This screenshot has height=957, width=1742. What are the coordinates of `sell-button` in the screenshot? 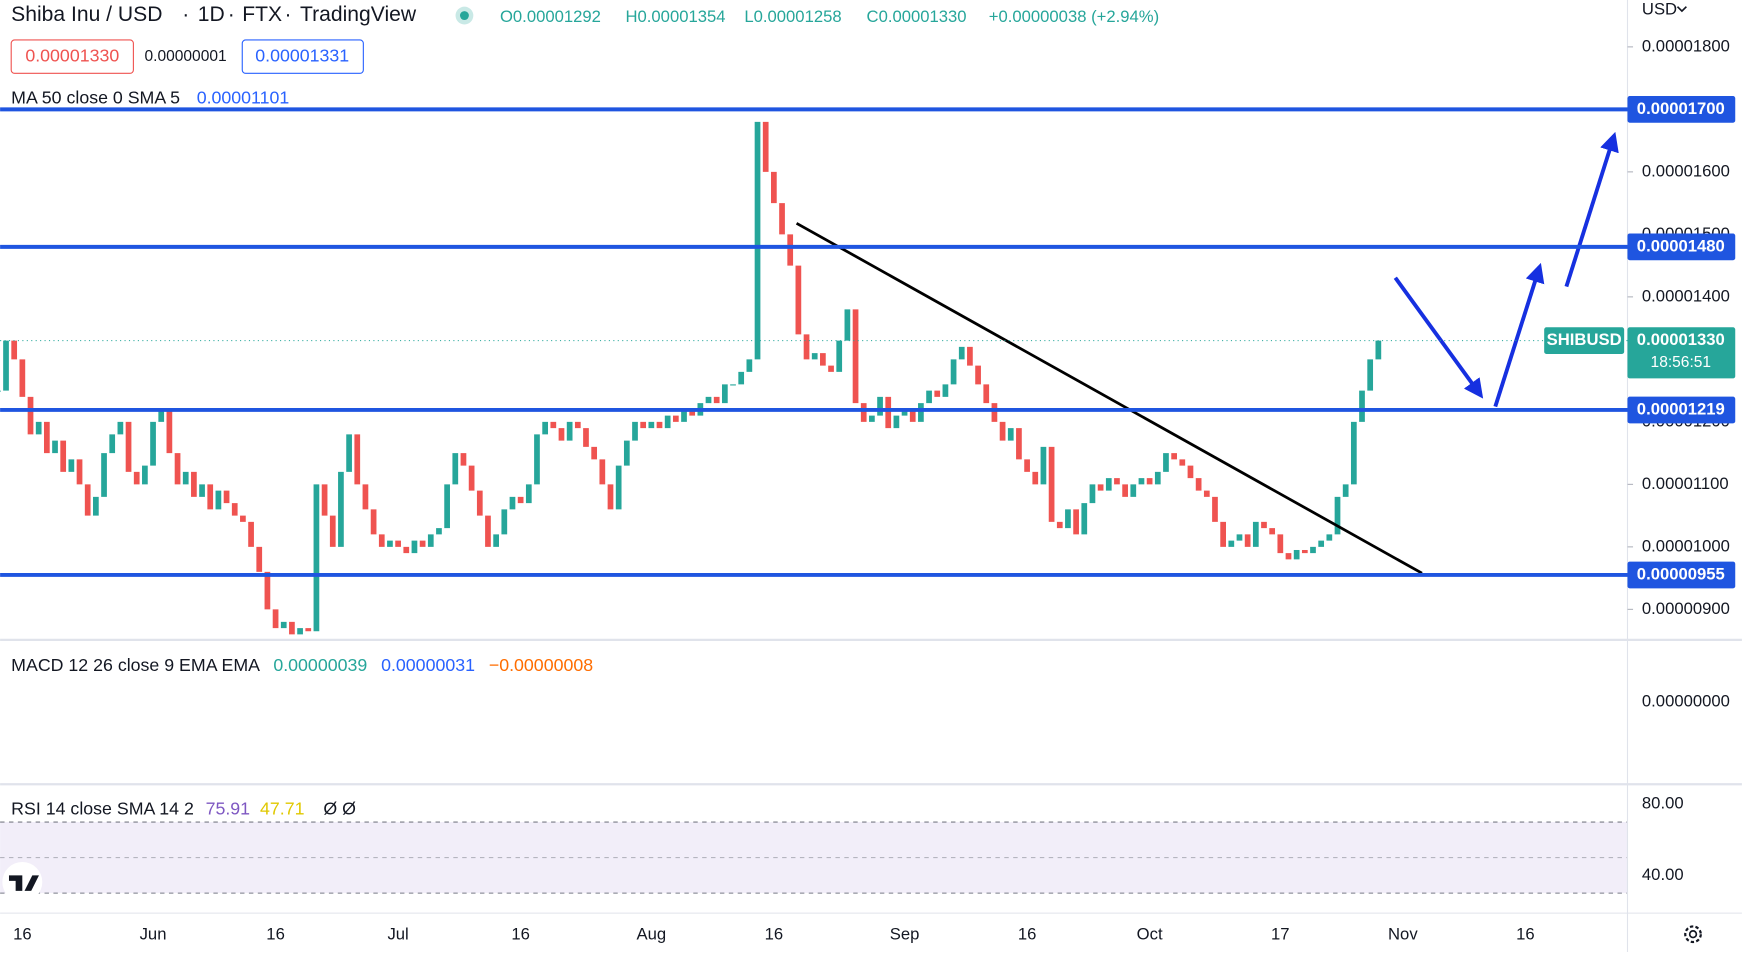 It's located at (72, 56).